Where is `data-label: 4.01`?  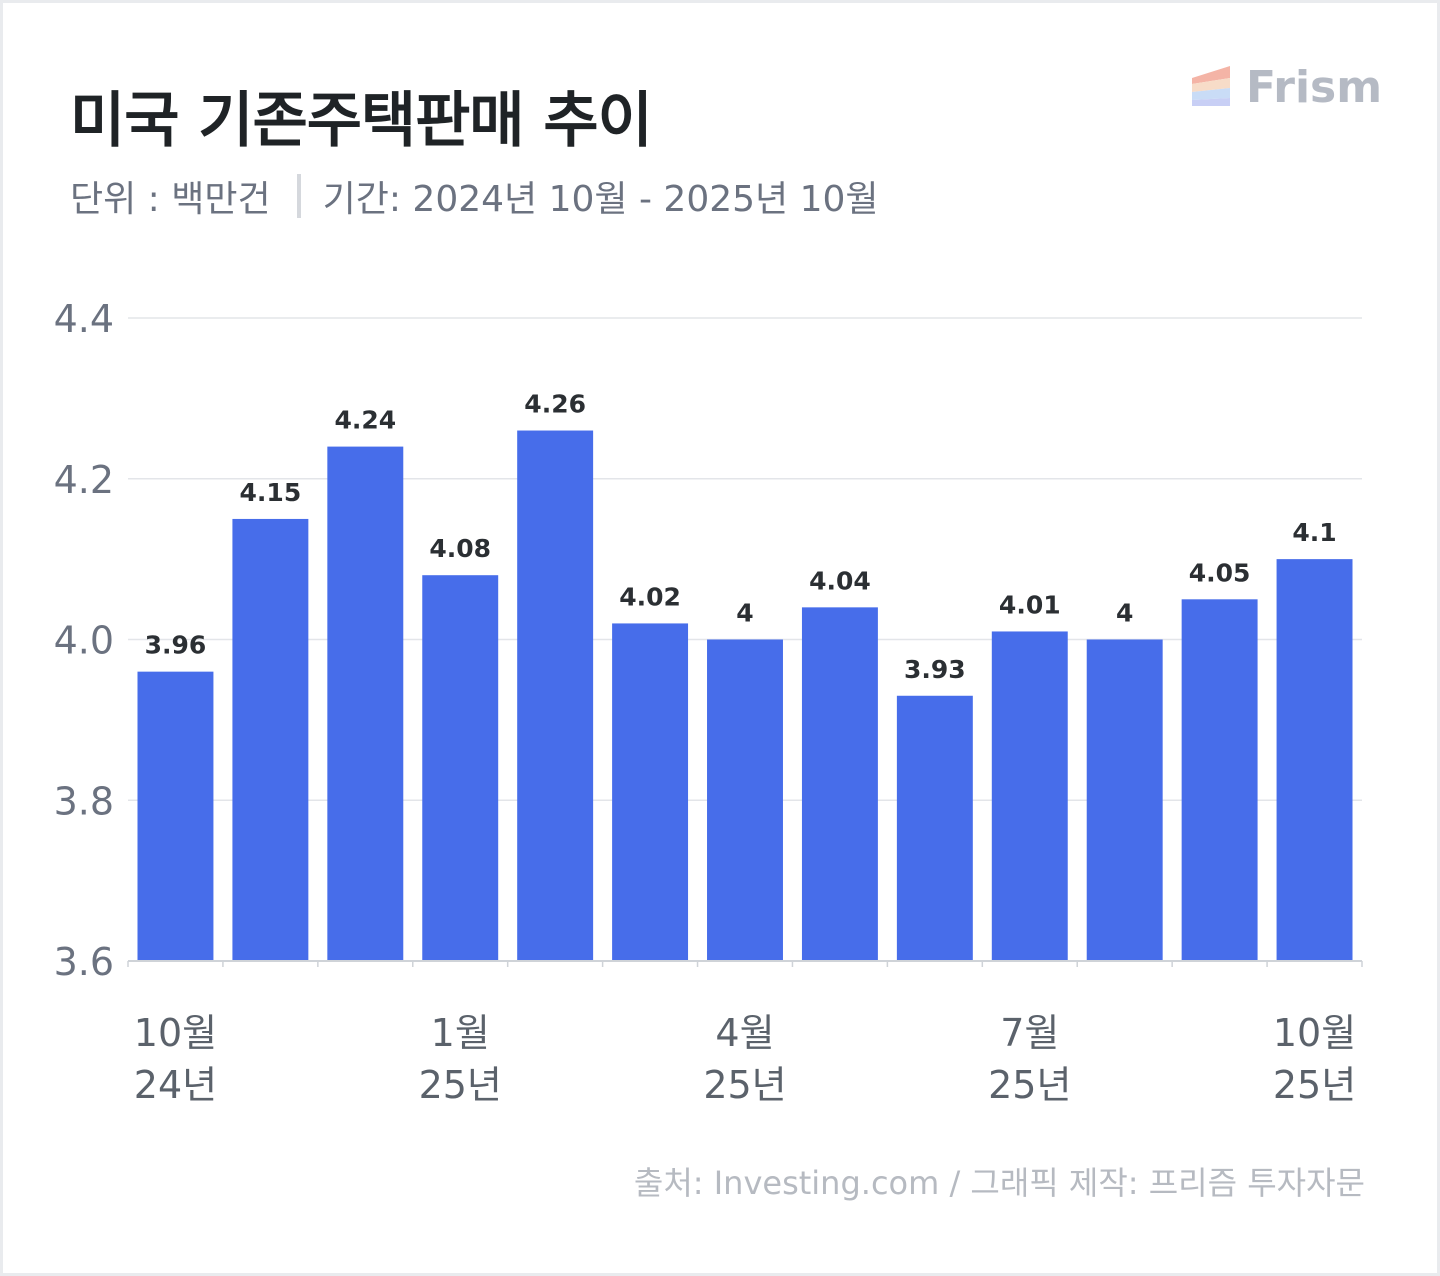 data-label: 4.01 is located at coordinates (1030, 604).